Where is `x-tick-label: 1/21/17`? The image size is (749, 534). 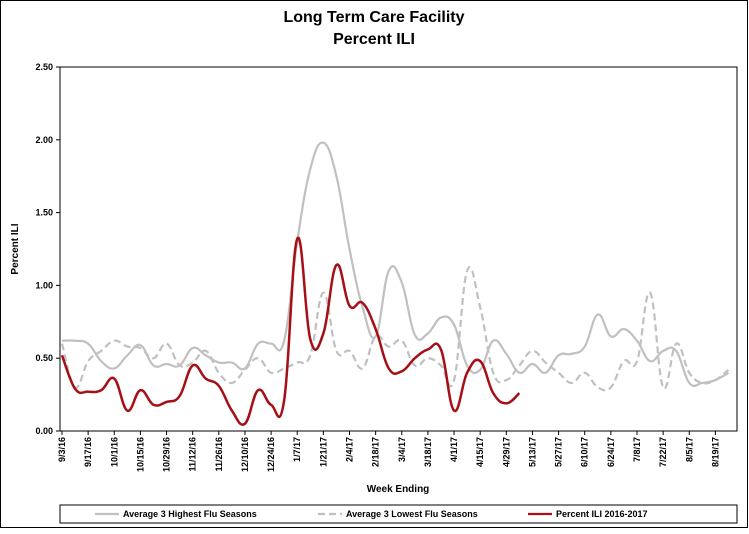
x-tick-label: 1/21/17 is located at coordinates (323, 452).